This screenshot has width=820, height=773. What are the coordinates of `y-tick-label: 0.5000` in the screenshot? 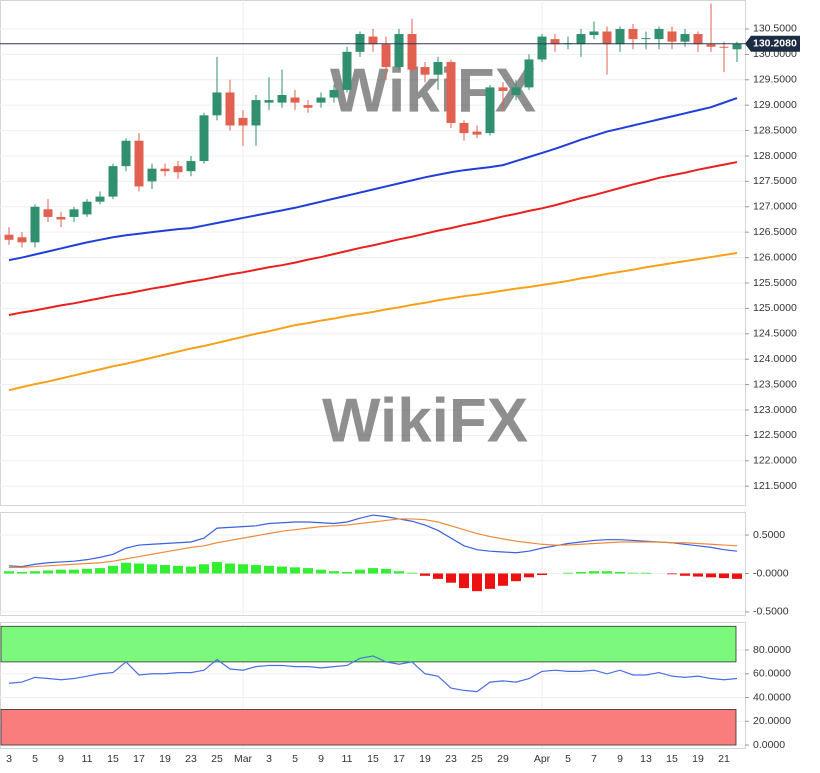 It's located at (769, 535).